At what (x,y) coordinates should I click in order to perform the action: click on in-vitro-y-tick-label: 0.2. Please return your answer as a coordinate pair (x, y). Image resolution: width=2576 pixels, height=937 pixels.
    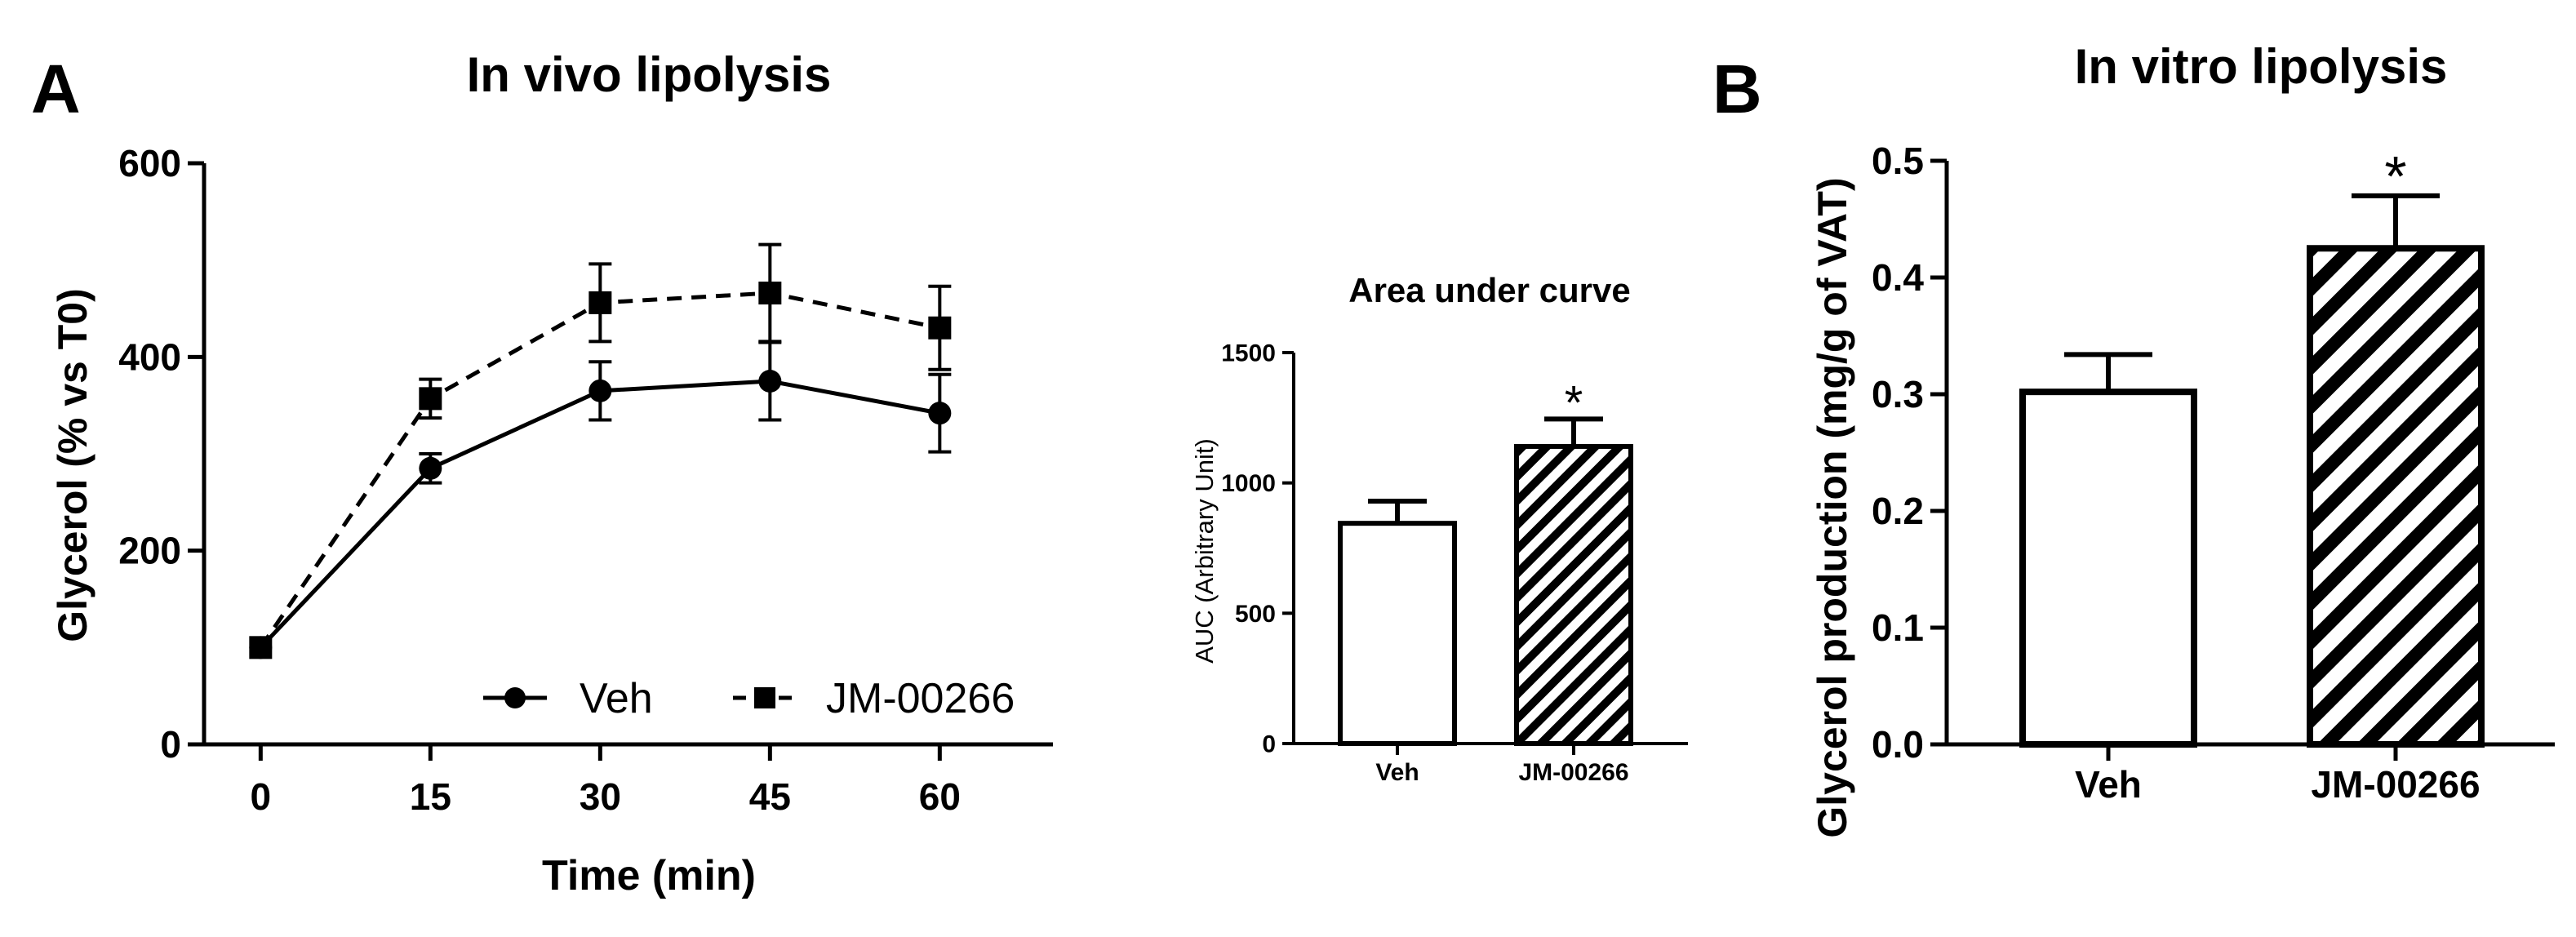
    Looking at the image, I should click on (1898, 511).